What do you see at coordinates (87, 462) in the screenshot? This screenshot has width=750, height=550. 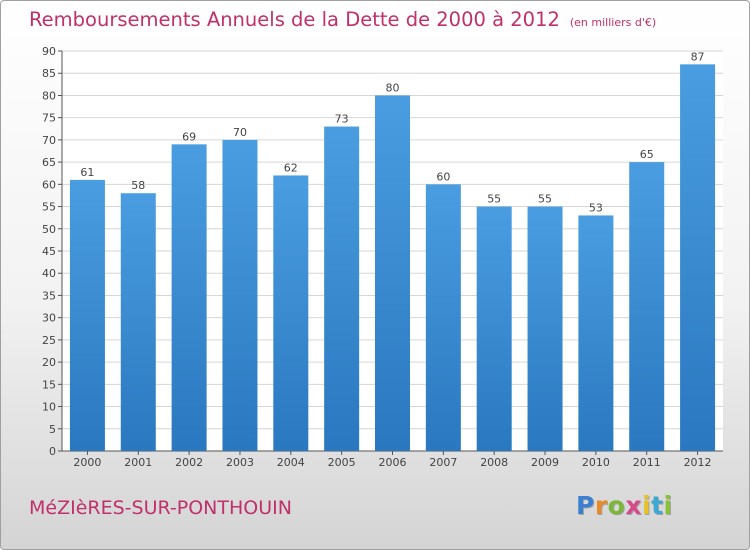 I see `x-tick-label: 2000` at bounding box center [87, 462].